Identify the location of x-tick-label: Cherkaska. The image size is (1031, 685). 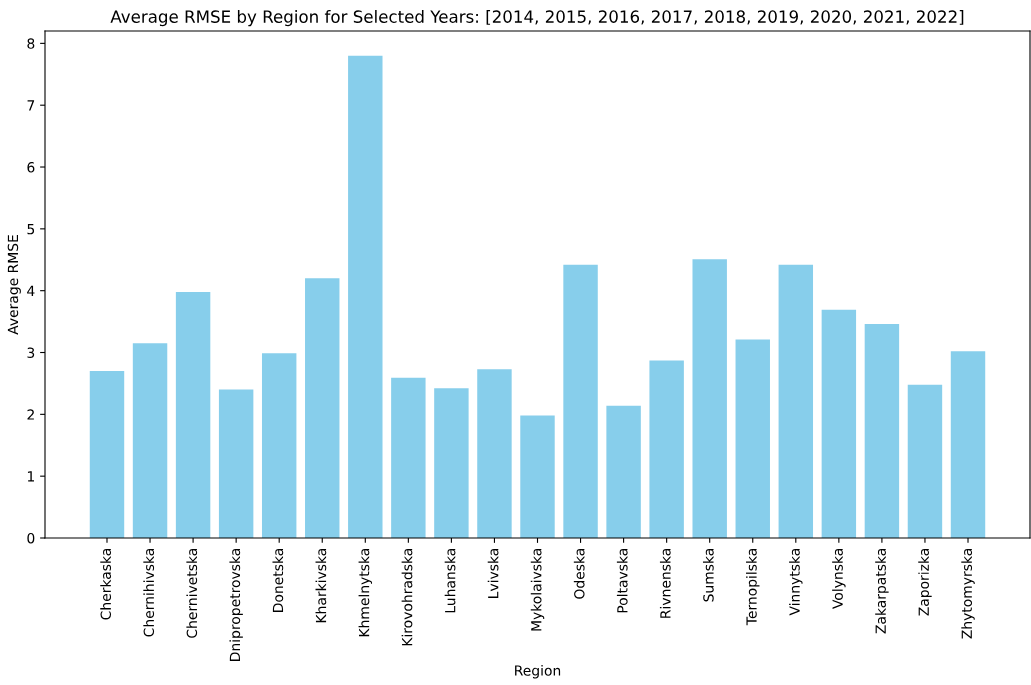
(106, 584).